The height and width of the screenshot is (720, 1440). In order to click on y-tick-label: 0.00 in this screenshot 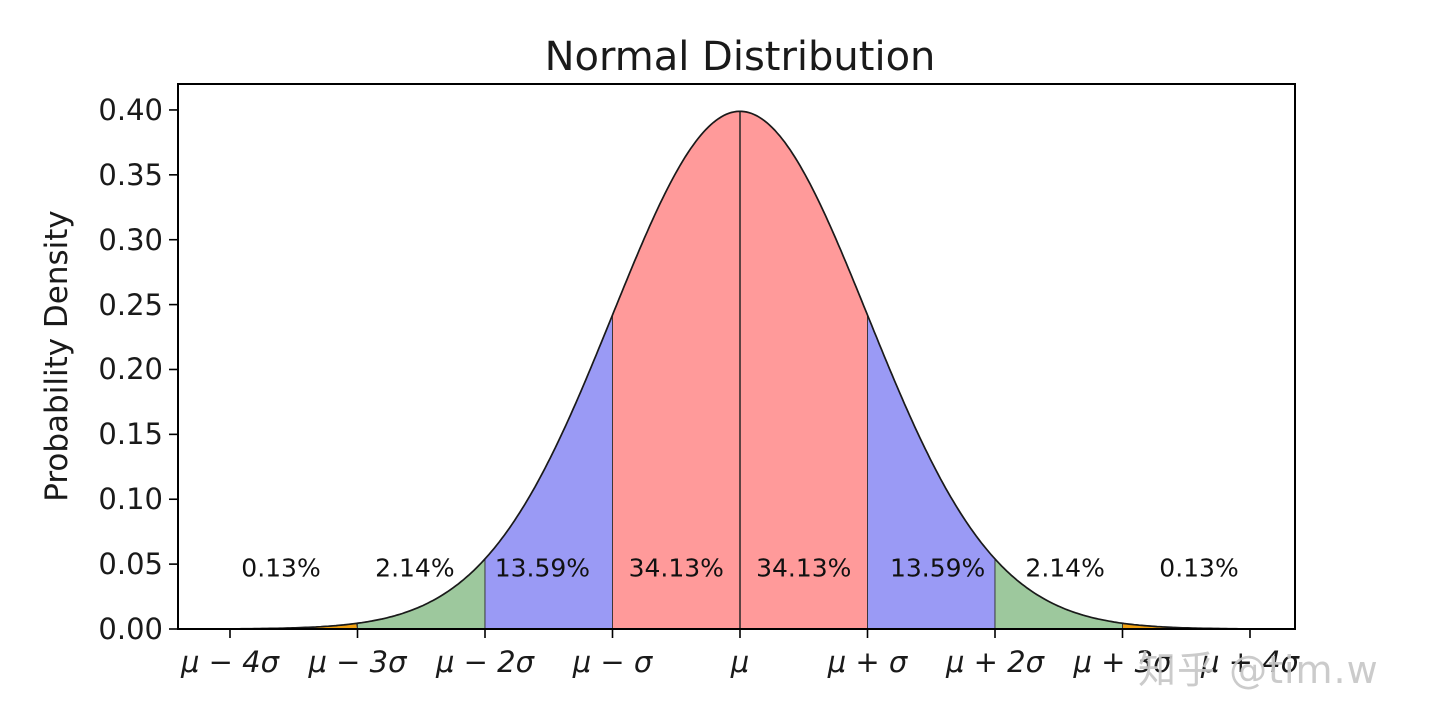, I will do `click(130, 629)`.